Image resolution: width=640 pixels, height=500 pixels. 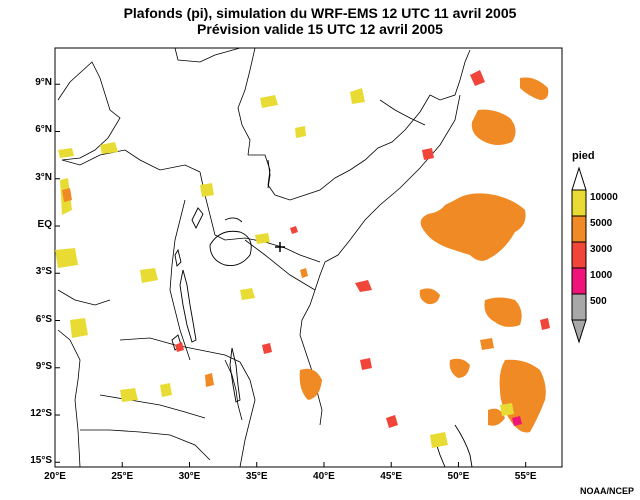 What do you see at coordinates (189, 476) in the screenshot?
I see `lon-tick-label: 30°E` at bounding box center [189, 476].